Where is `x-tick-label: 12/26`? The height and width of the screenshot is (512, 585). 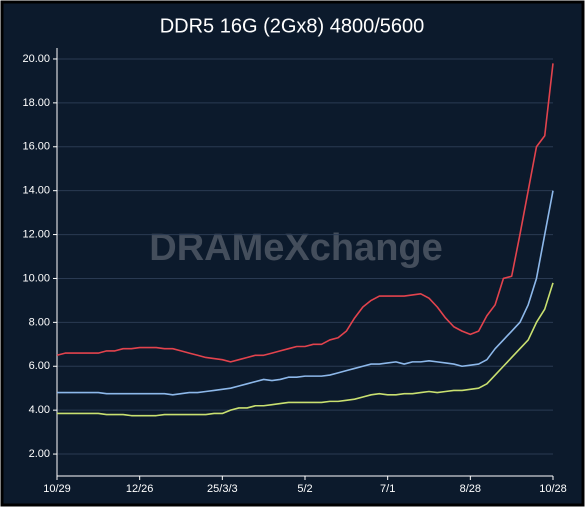
x-tick-label: 12/26 is located at coordinates (140, 489).